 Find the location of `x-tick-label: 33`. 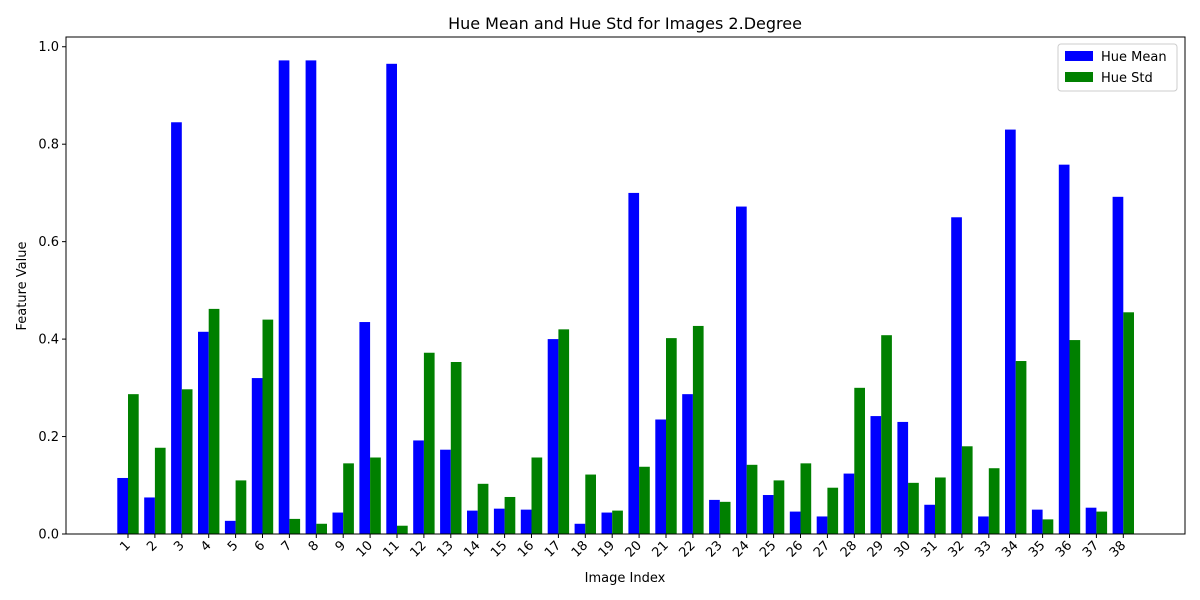

x-tick-label: 33 is located at coordinates (983, 549).